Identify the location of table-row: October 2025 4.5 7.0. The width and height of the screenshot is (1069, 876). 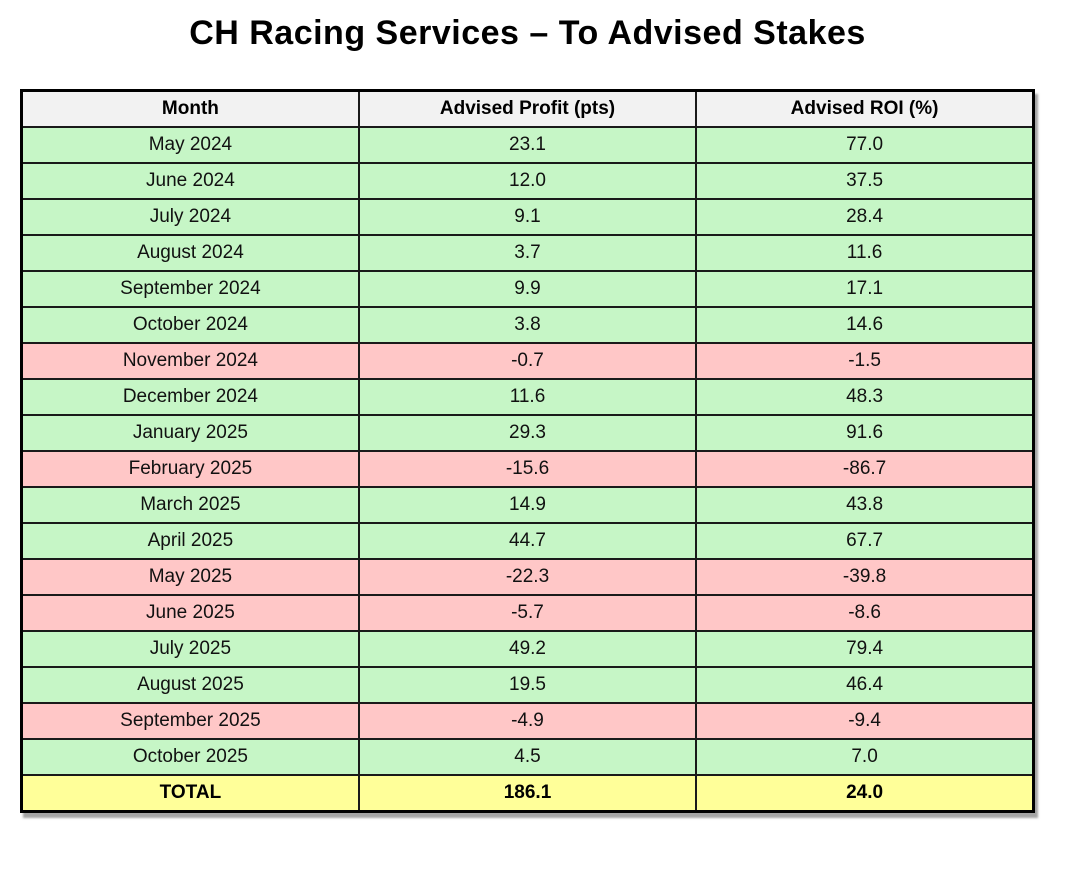
(527, 757).